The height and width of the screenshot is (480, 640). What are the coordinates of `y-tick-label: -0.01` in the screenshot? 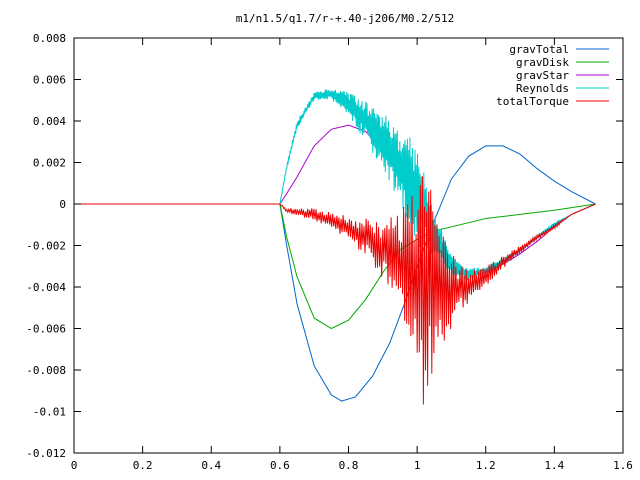 It's located at (49, 412).